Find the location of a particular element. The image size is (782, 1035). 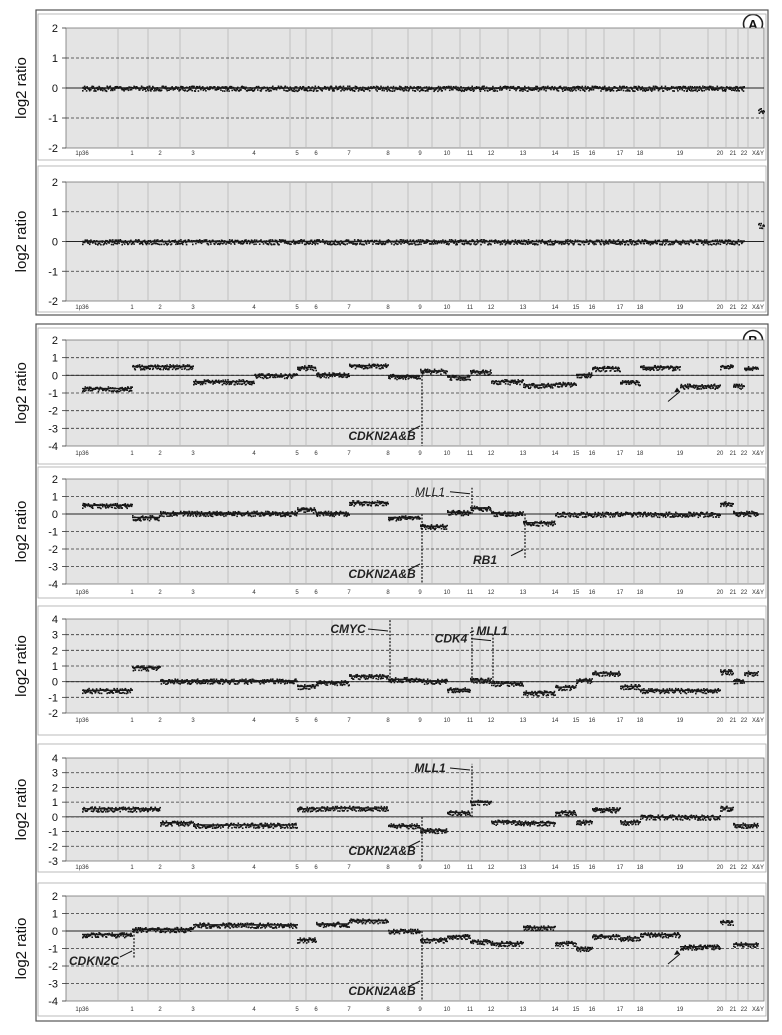

chromosome-label: 10 is located at coordinates (447, 721).